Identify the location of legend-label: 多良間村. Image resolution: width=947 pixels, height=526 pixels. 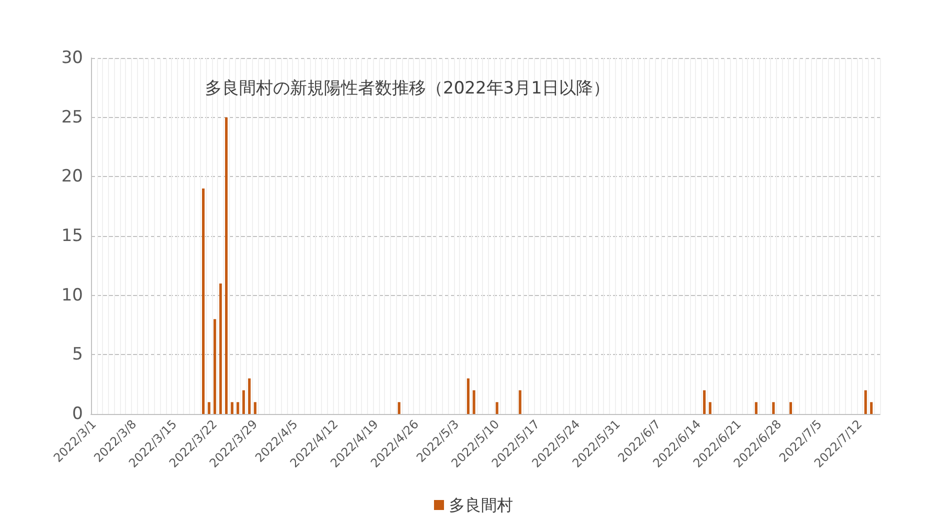
(481, 505).